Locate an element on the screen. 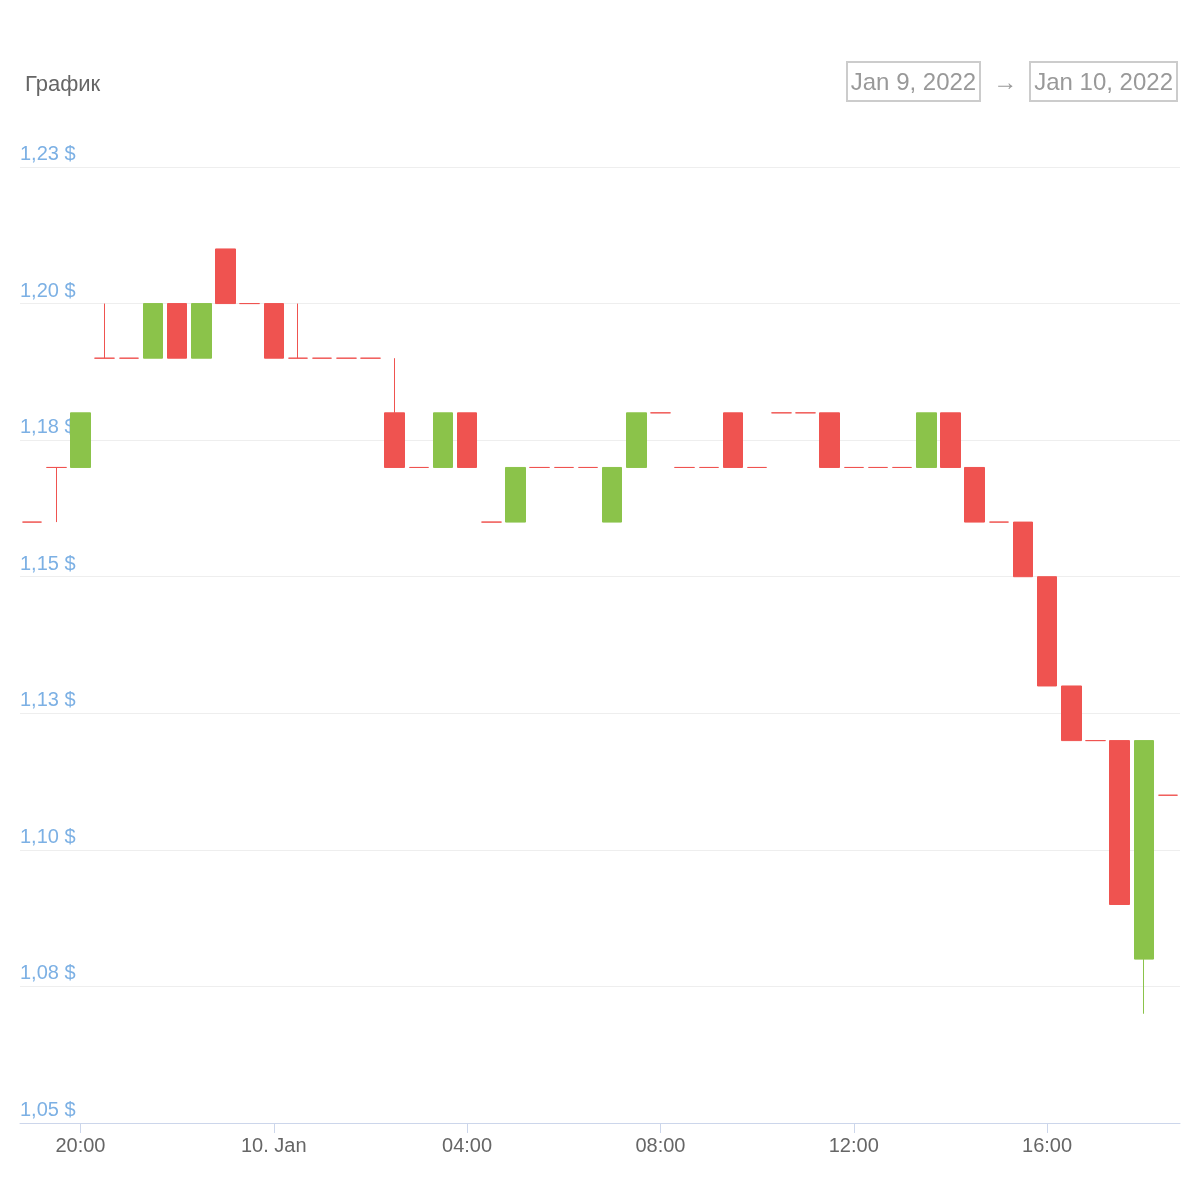  x-tick-label: 08:00 is located at coordinates (660, 1145).